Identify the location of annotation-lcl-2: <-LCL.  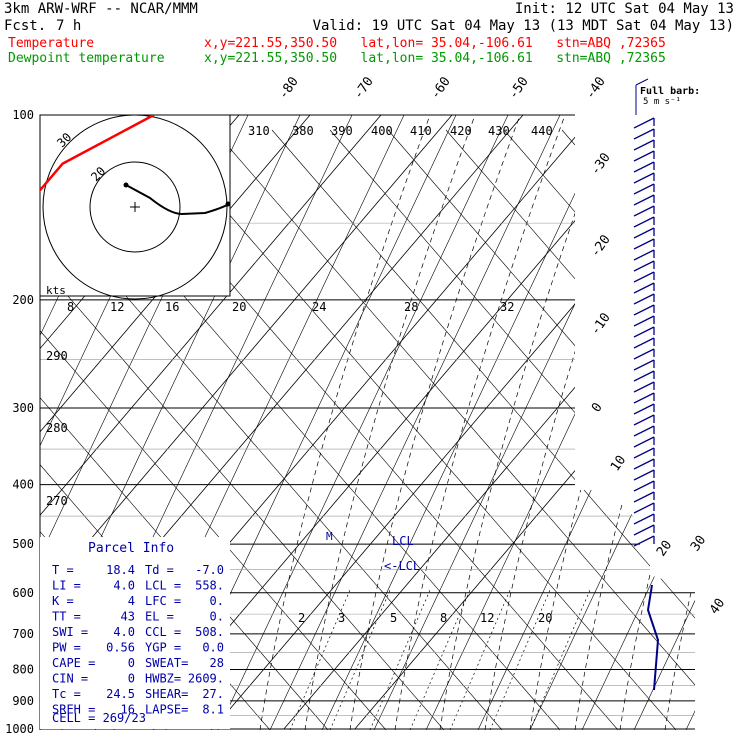
(402, 566).